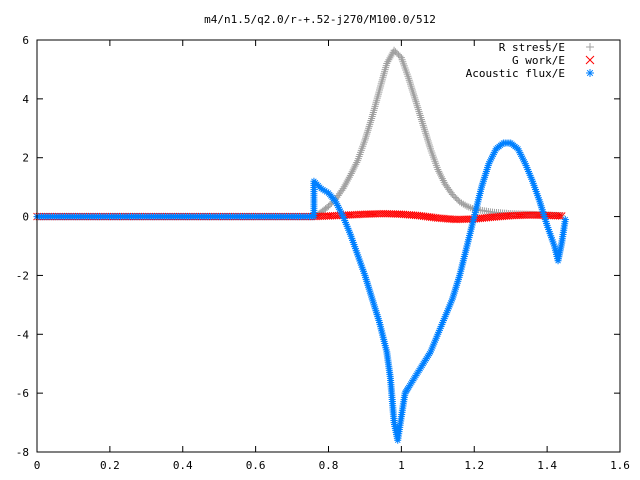  What do you see at coordinates (22, 393) in the screenshot?
I see `y-tick-label: -6` at bounding box center [22, 393].